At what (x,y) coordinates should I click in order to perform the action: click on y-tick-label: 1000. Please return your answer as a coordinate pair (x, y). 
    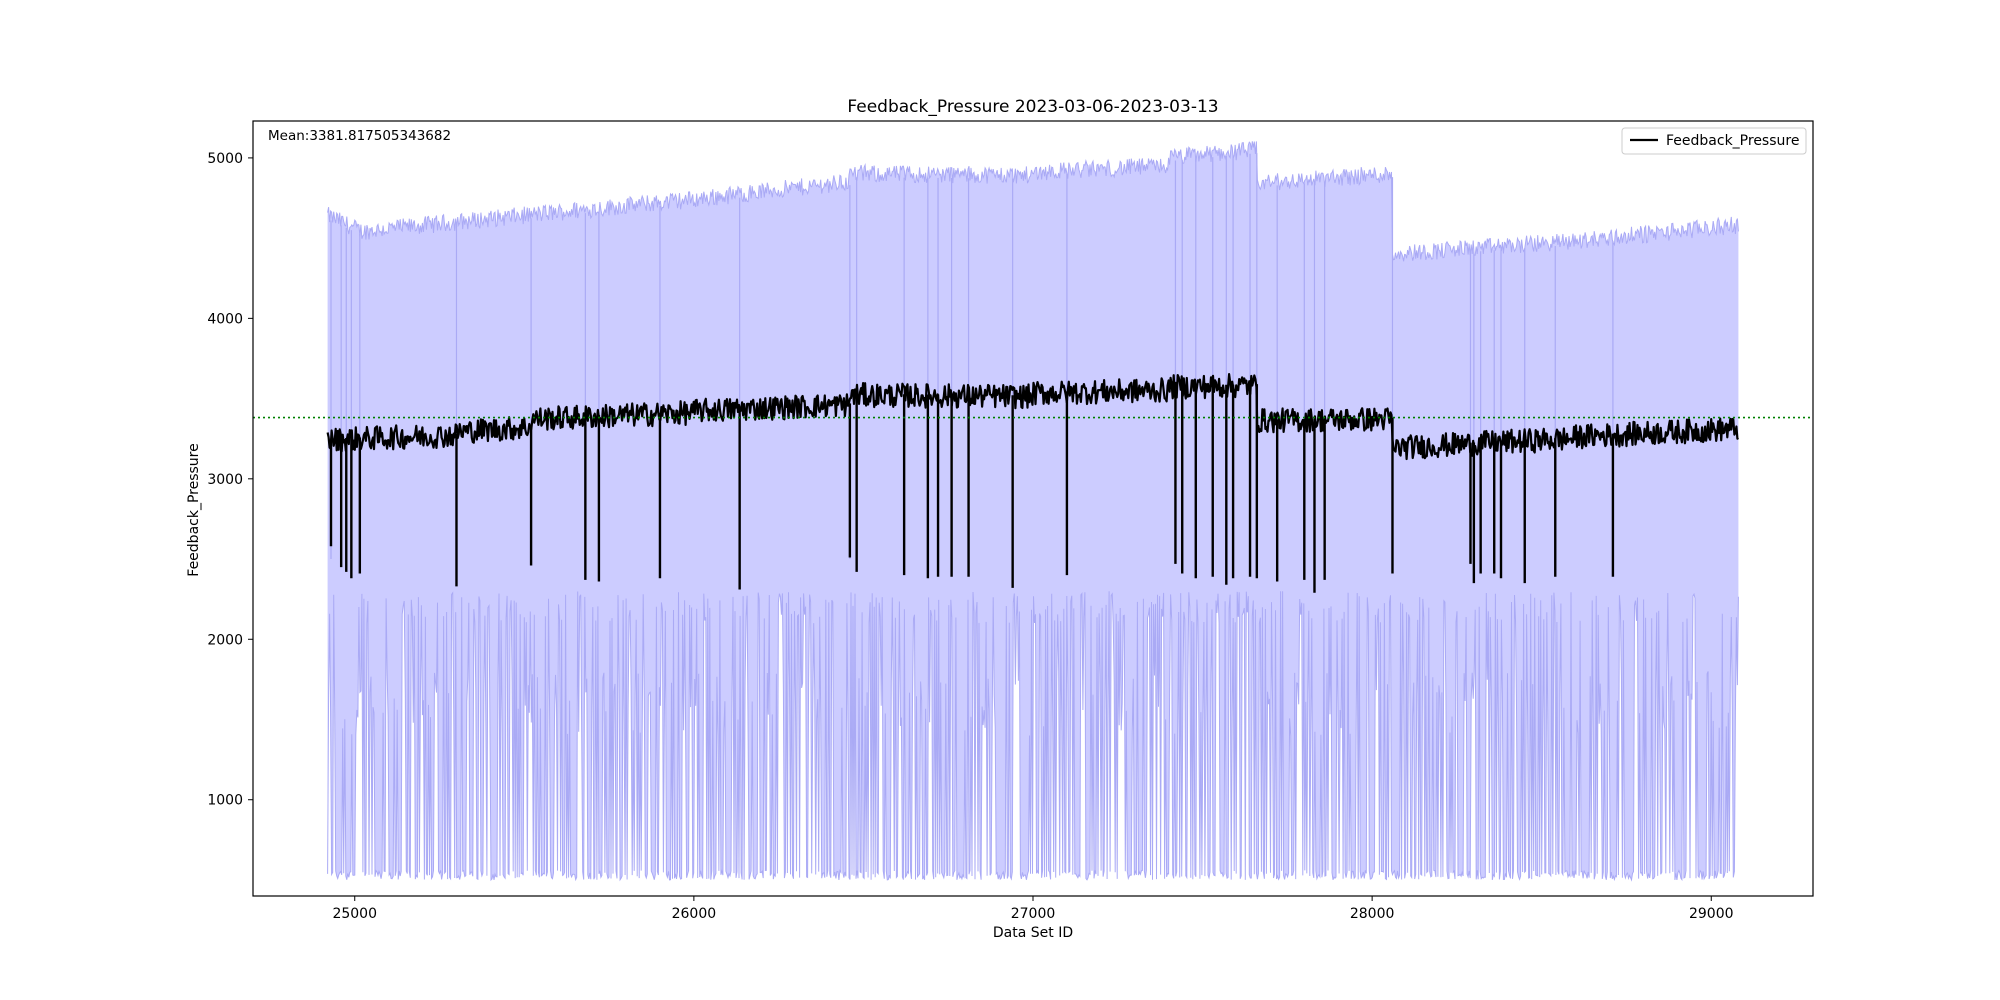
    Looking at the image, I should click on (225, 801).